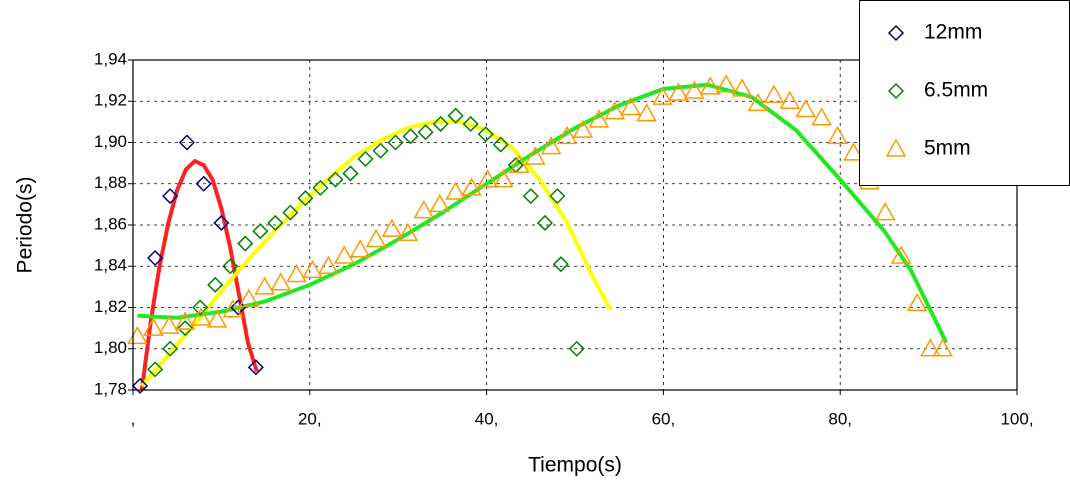  Describe the element at coordinates (310, 418) in the screenshot. I see `x-tick-label: 20,` at that location.